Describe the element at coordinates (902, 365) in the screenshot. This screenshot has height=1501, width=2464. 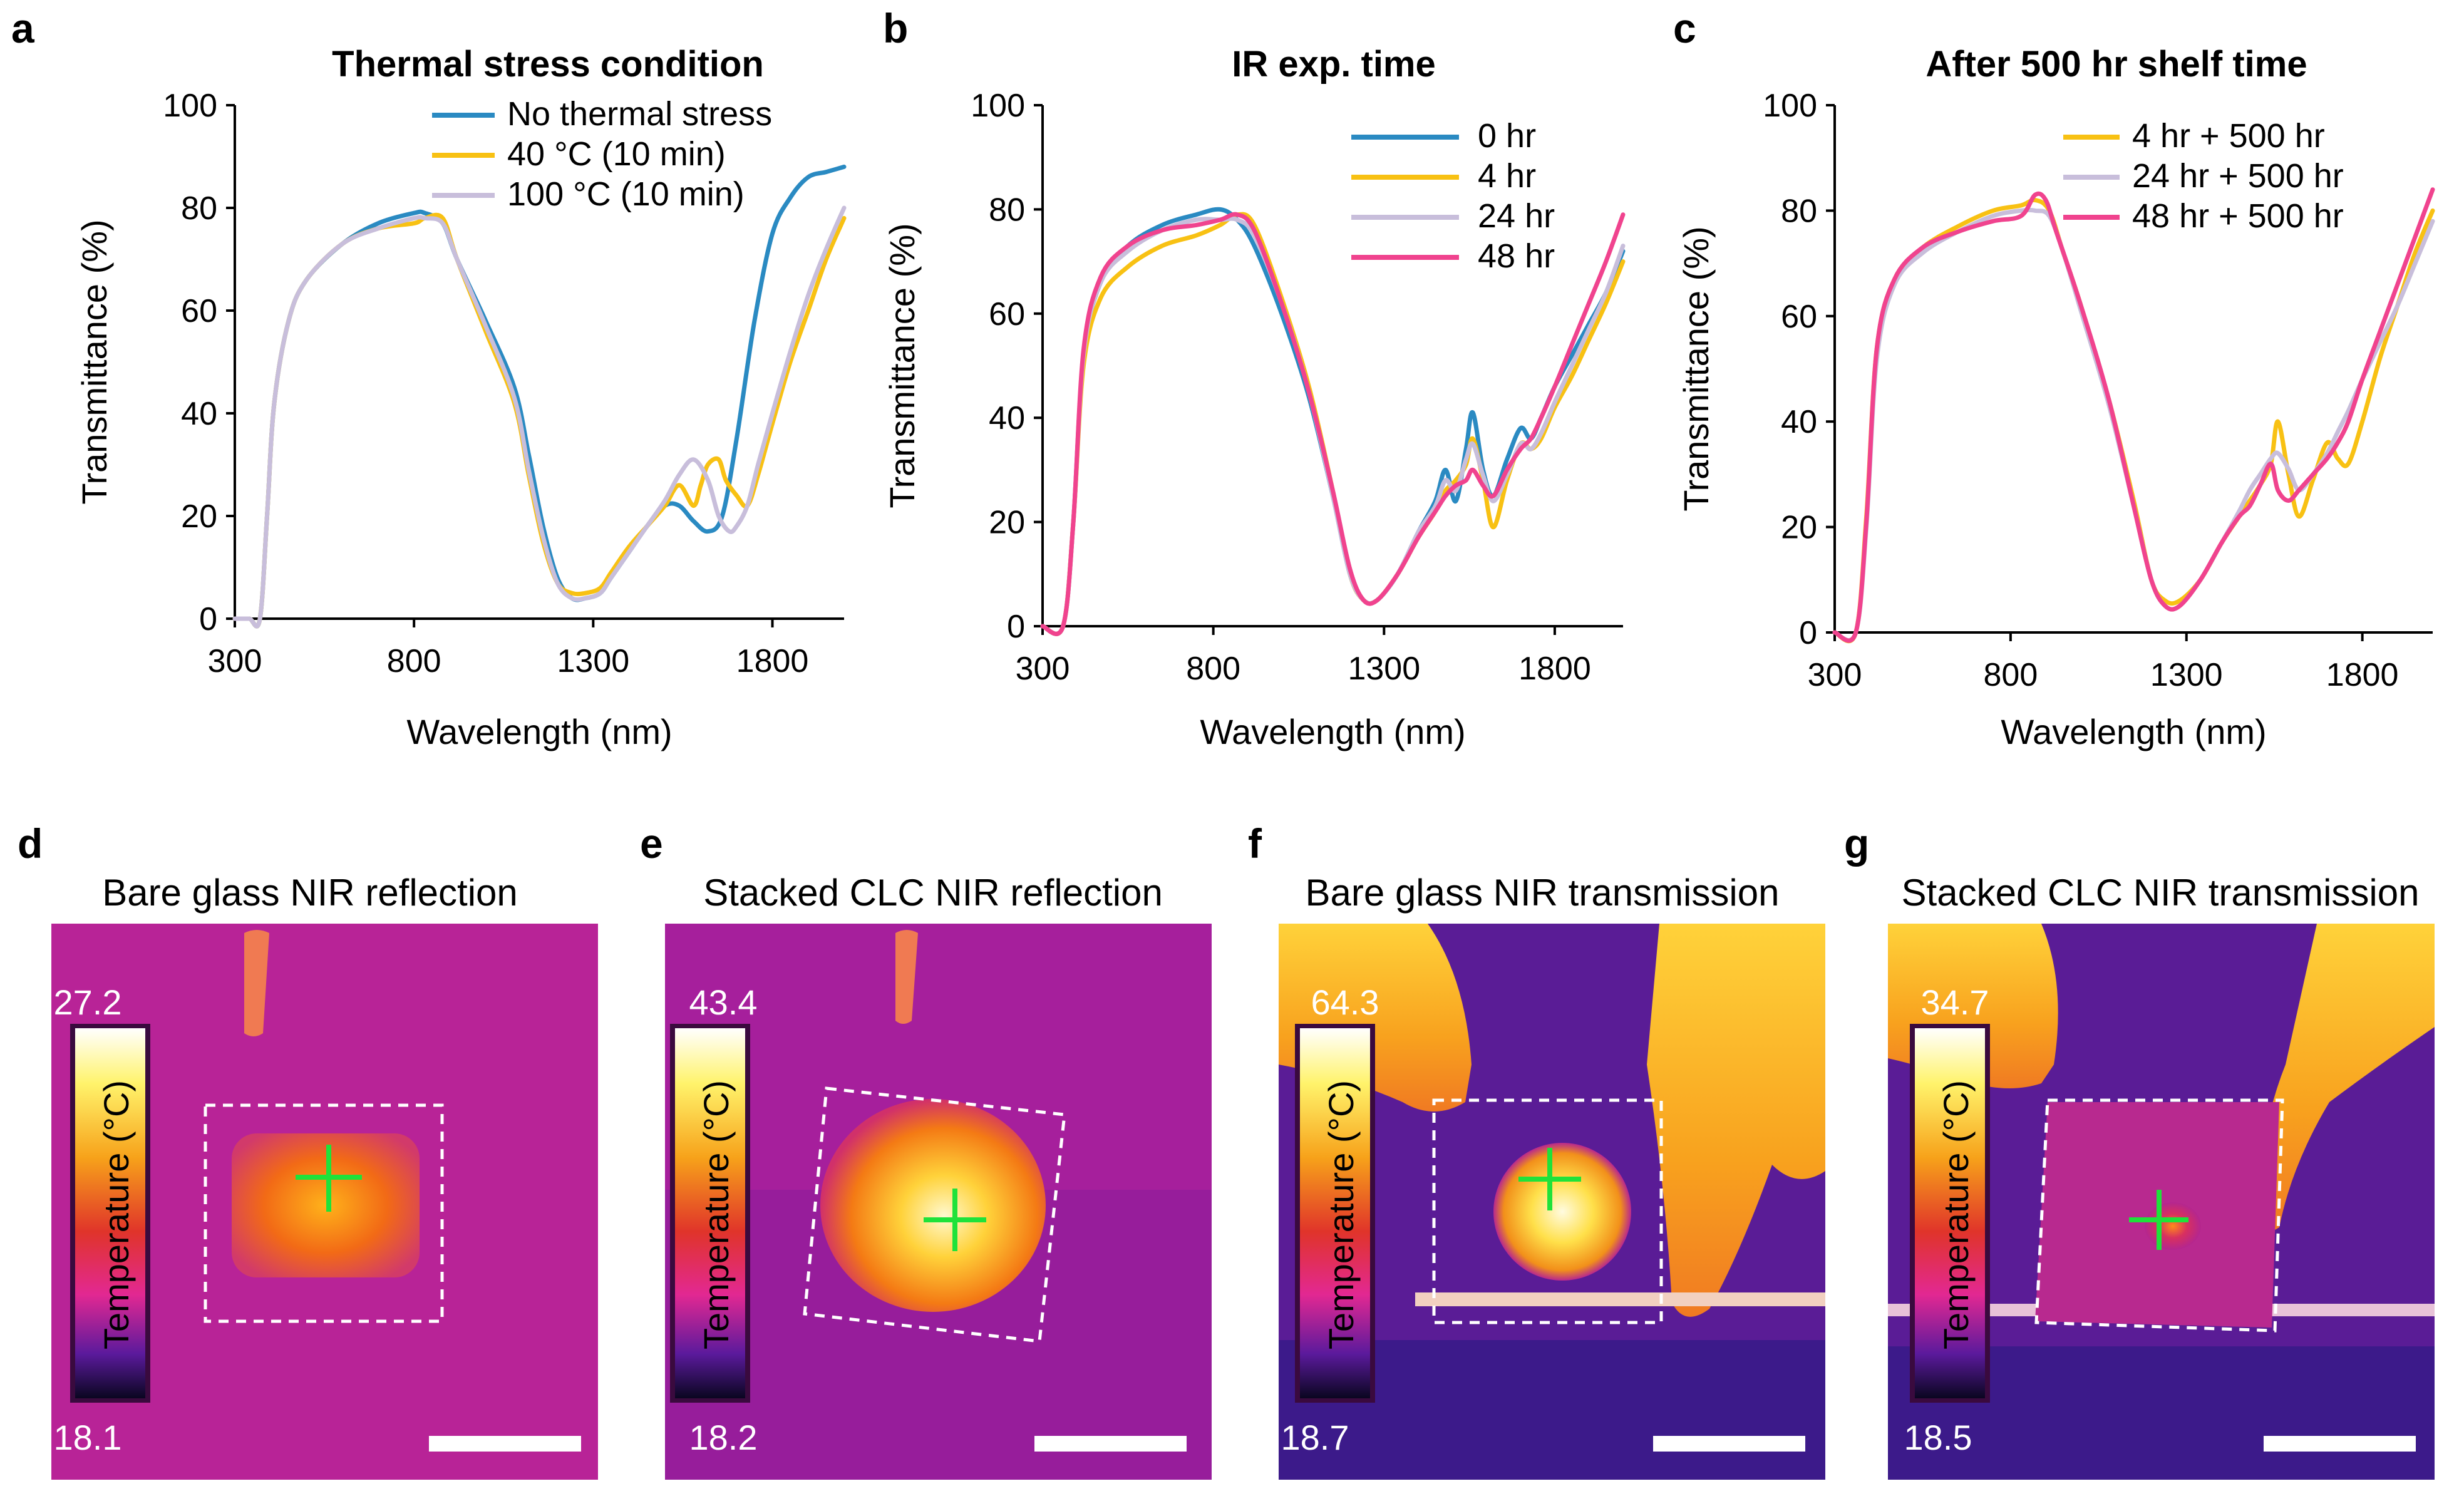
I see `y-axis-title-b: Transmittance (%)` at that location.